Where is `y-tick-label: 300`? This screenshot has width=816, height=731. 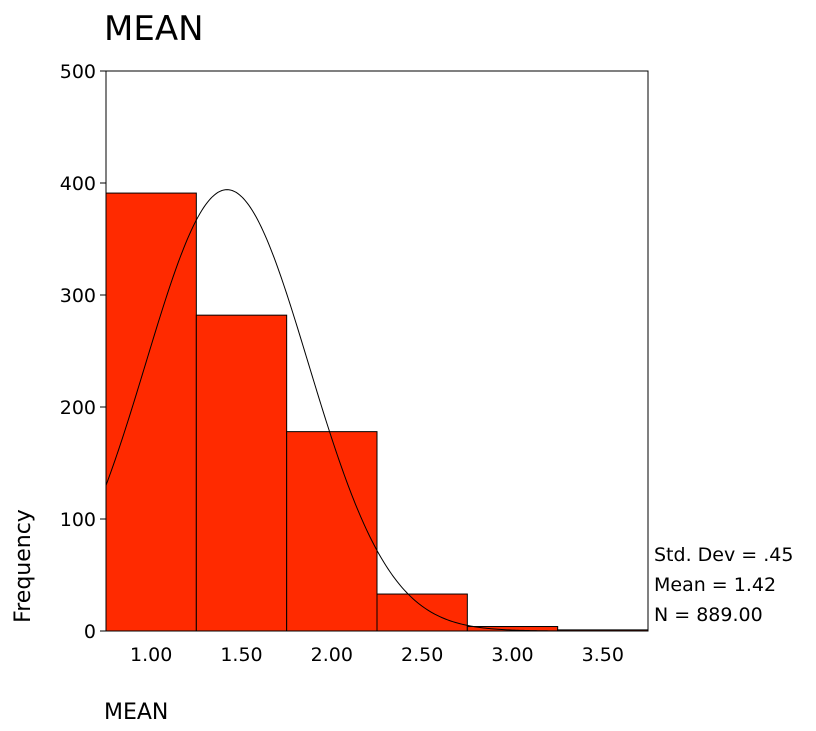
y-tick-label: 300 is located at coordinates (78, 296).